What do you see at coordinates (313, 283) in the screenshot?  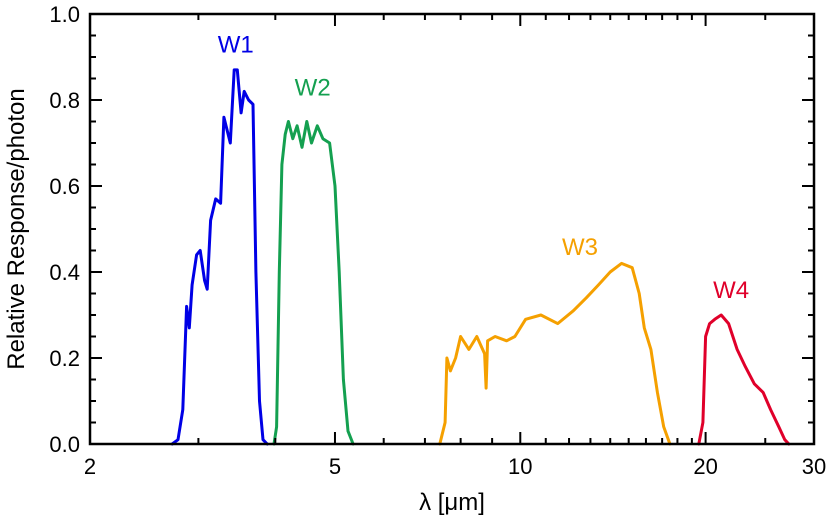 I see `series-line-w2` at bounding box center [313, 283].